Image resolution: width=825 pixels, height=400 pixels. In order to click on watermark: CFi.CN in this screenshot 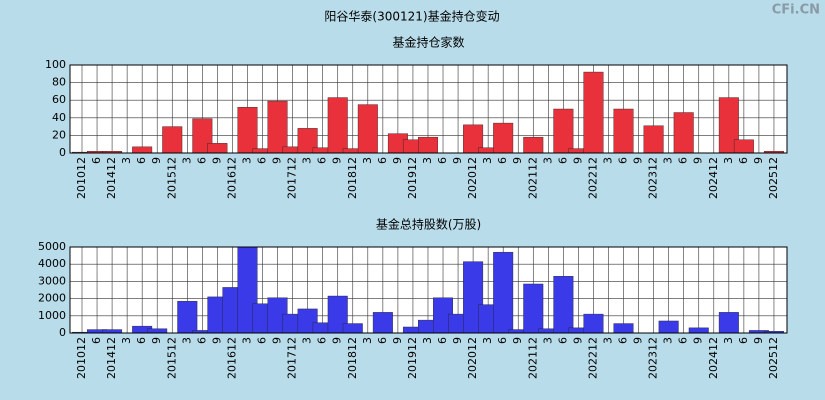, I will do `click(796, 10)`.